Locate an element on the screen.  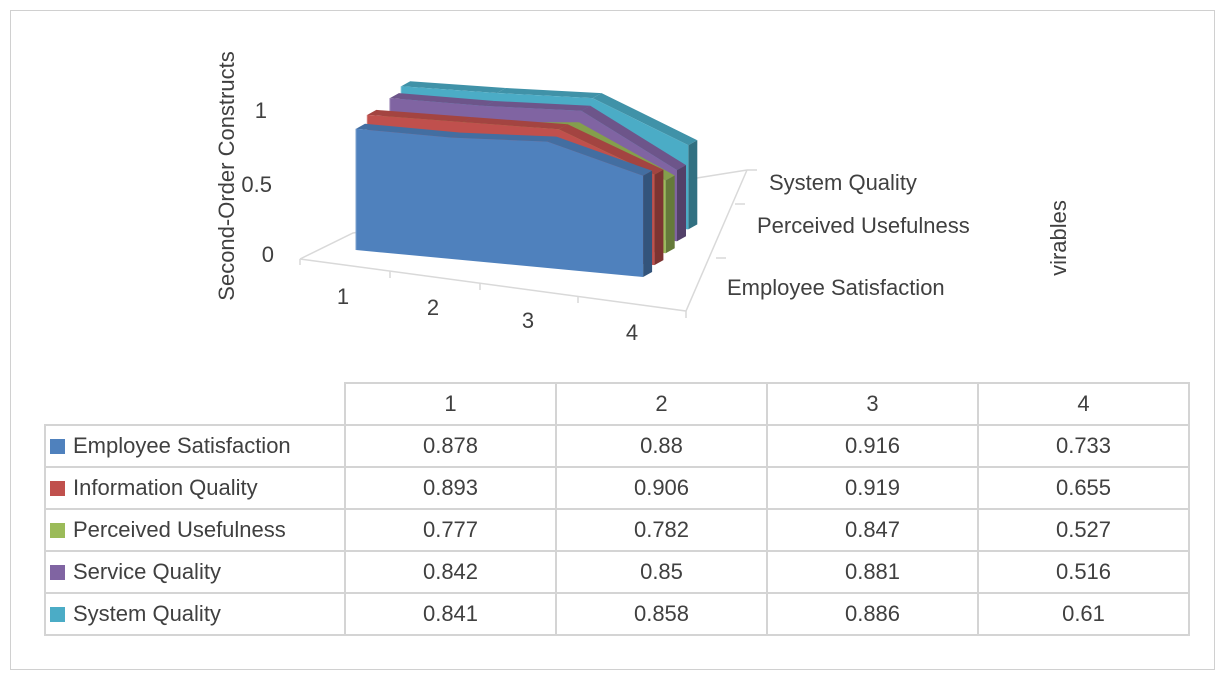
table-cell: 0.906 is located at coordinates (661, 488).